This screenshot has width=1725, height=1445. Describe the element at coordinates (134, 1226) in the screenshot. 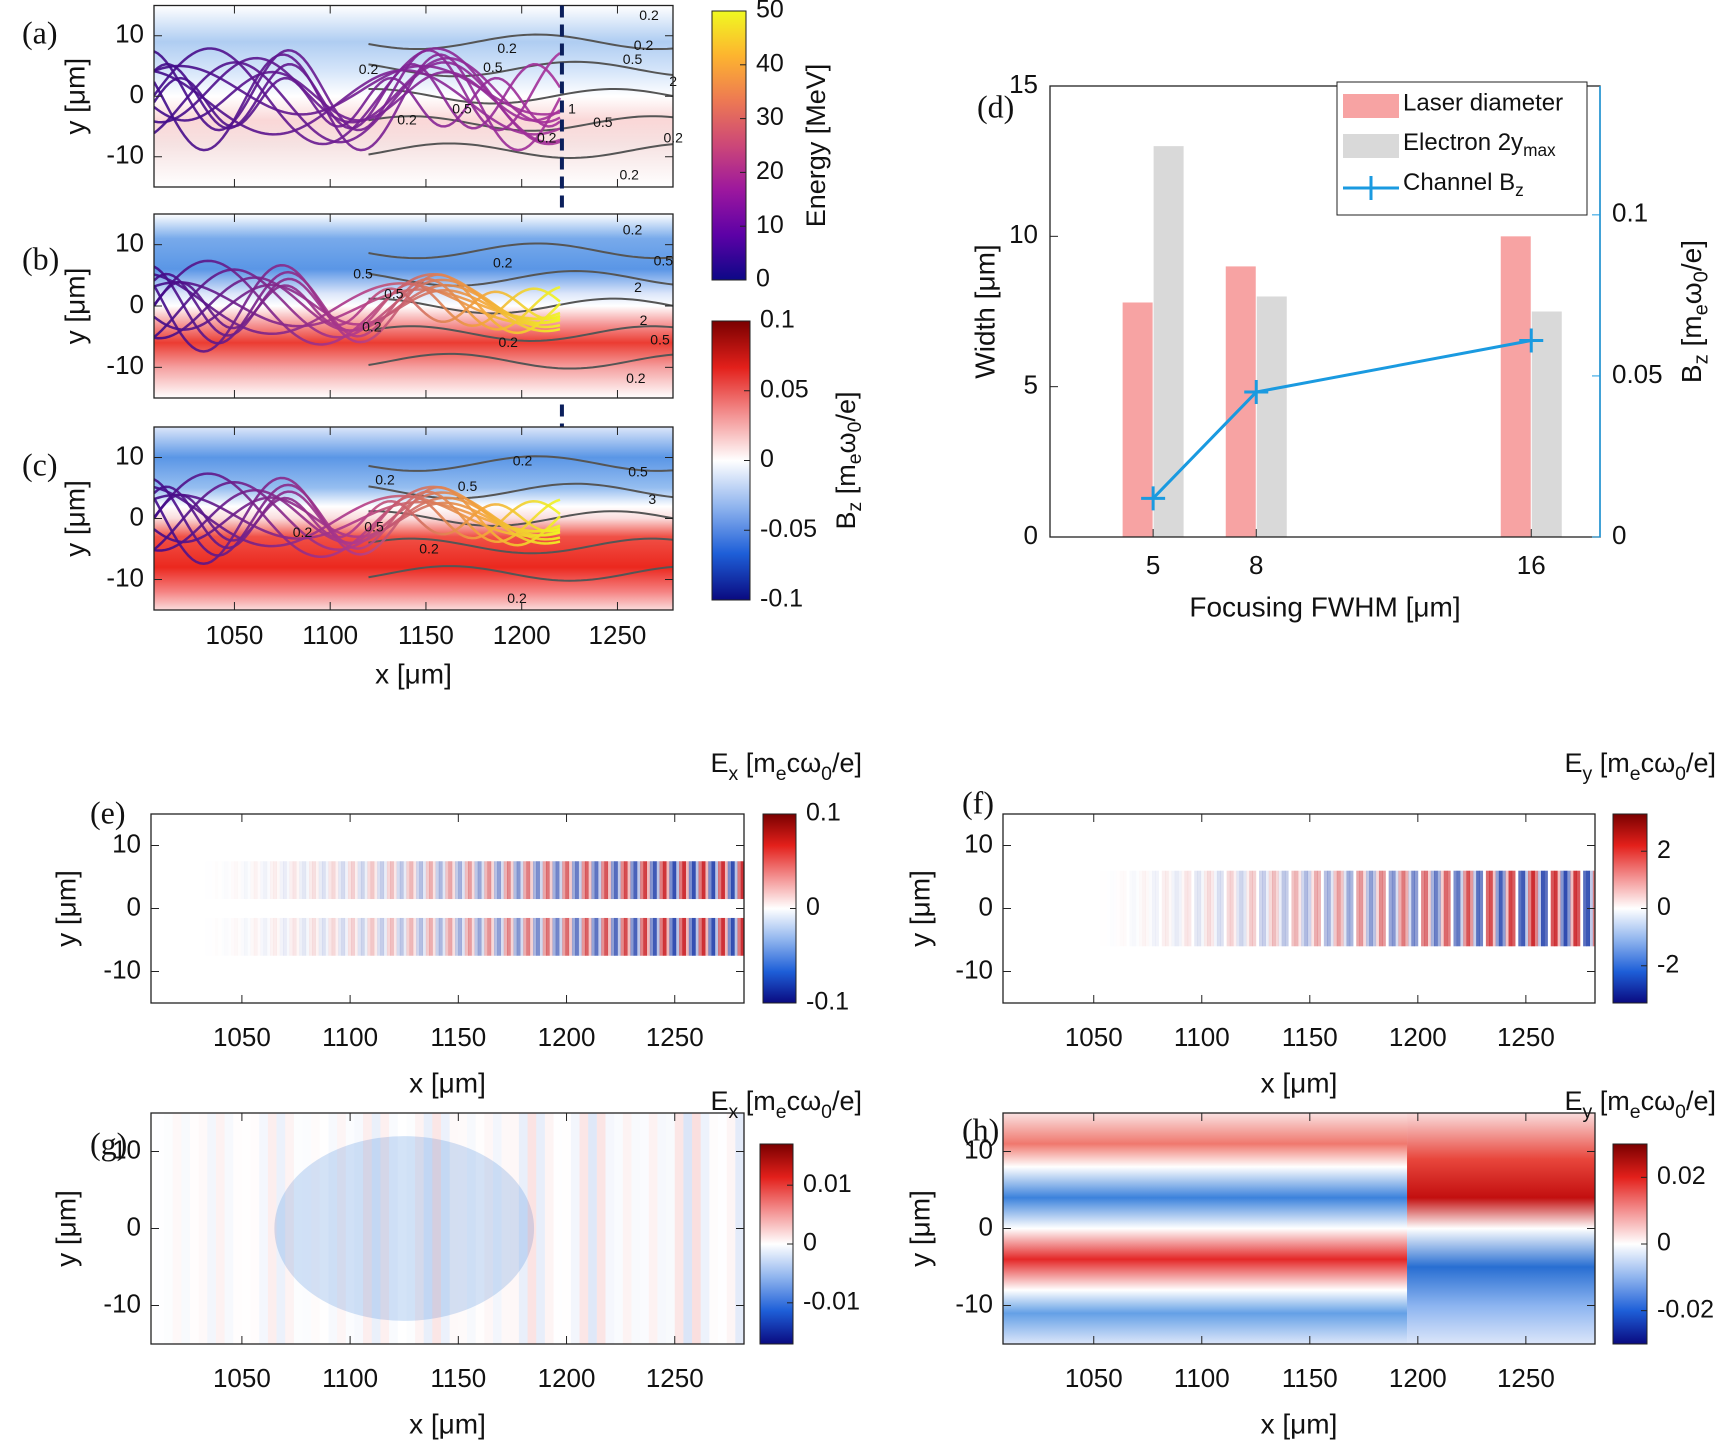

I see `y-tick-label: 0` at that location.